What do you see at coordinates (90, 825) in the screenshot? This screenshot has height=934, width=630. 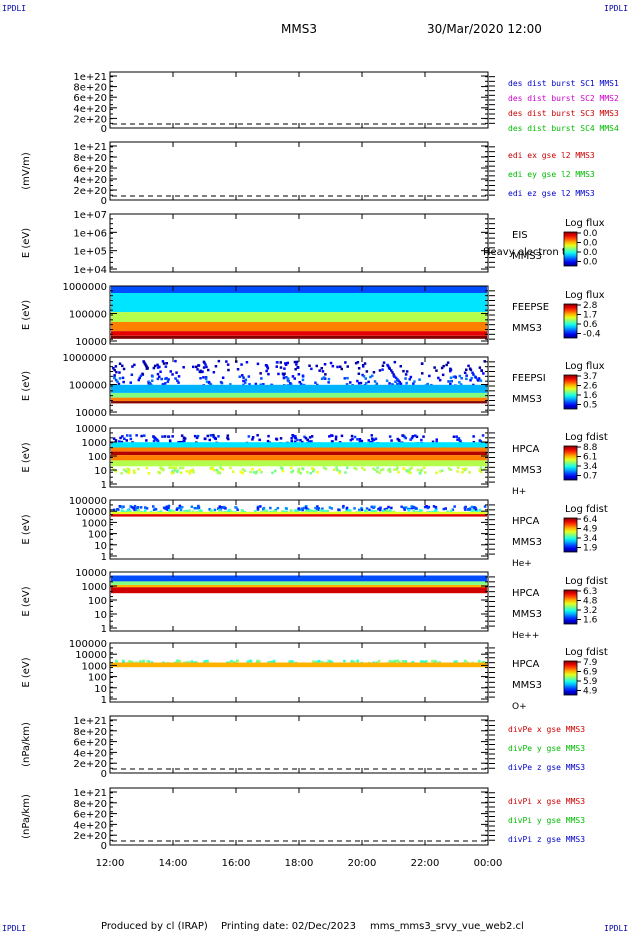 I see `y-tick-label-divpi: 4e+20` at bounding box center [90, 825].